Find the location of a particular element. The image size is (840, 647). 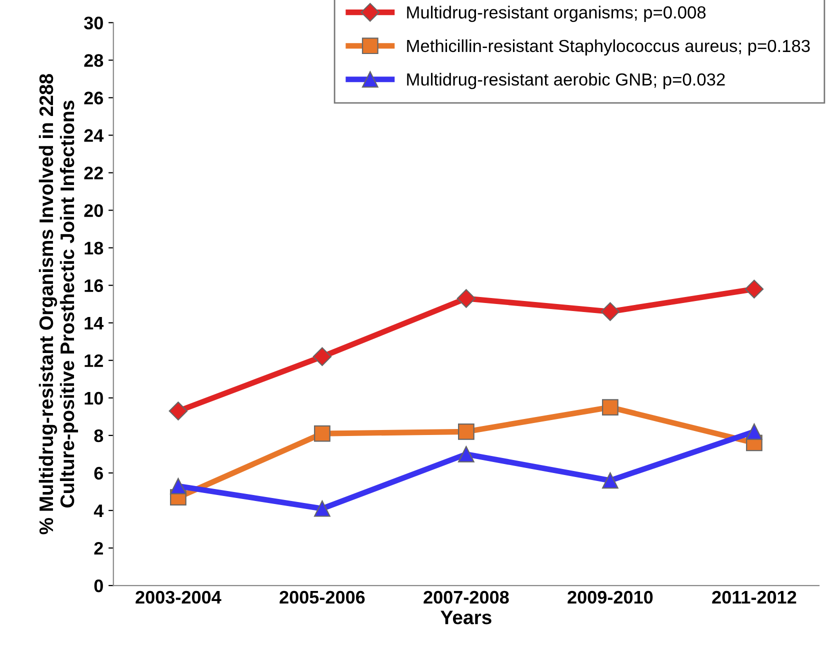

y-axis-title: % Multidrug-resistant Organisms Involved in 2288 Culture-positive Prosthectic Joint Infections is located at coordinates (58, 304).